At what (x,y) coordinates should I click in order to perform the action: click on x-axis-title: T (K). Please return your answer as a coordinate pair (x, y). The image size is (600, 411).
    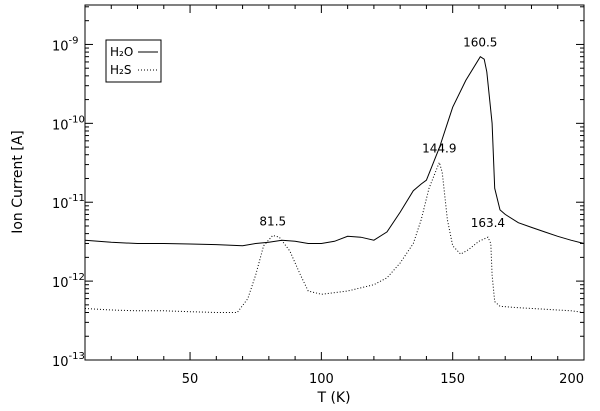
    Looking at the image, I should click on (333, 398).